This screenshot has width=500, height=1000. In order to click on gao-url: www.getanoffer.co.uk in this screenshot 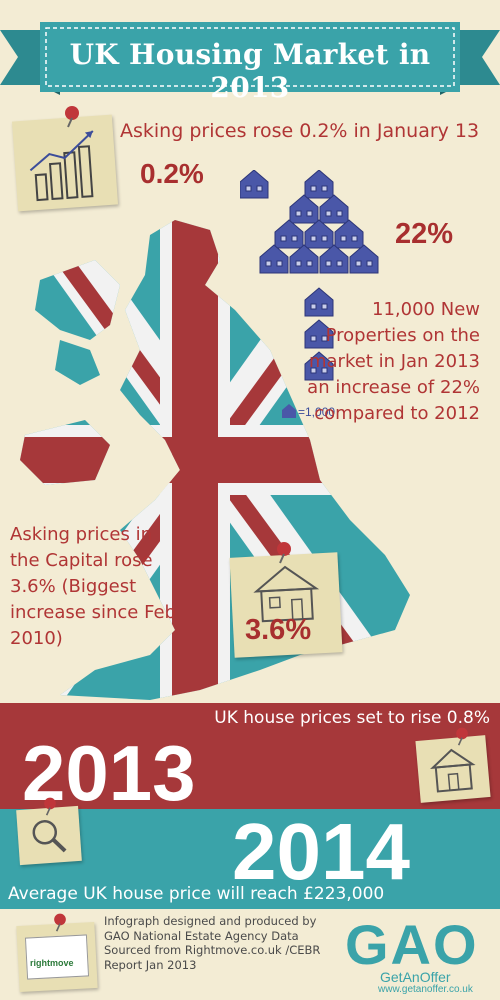, I will do `click(425, 989)`.